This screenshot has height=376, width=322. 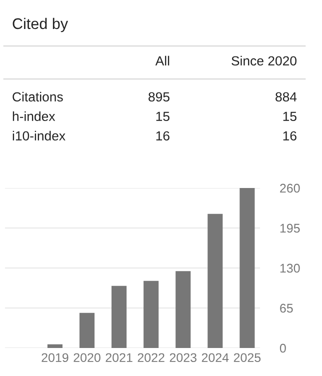 I want to click on y-tick-label: 65, so click(x=286, y=308).